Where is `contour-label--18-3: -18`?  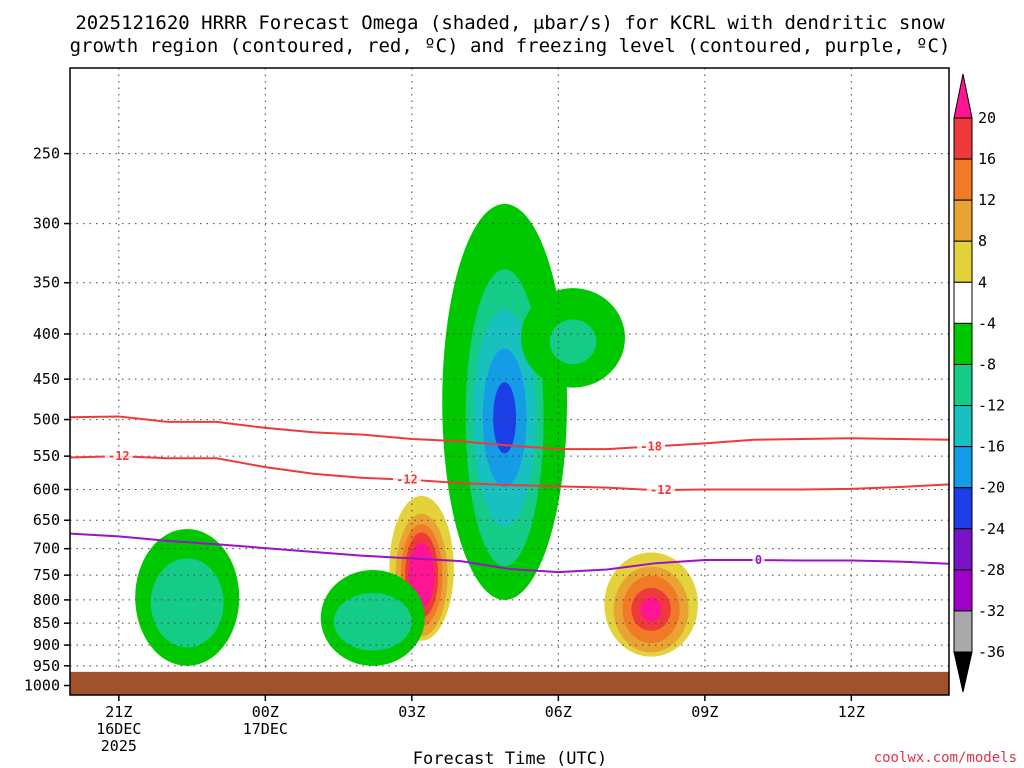 contour-label--18-3: -18 is located at coordinates (651, 447).